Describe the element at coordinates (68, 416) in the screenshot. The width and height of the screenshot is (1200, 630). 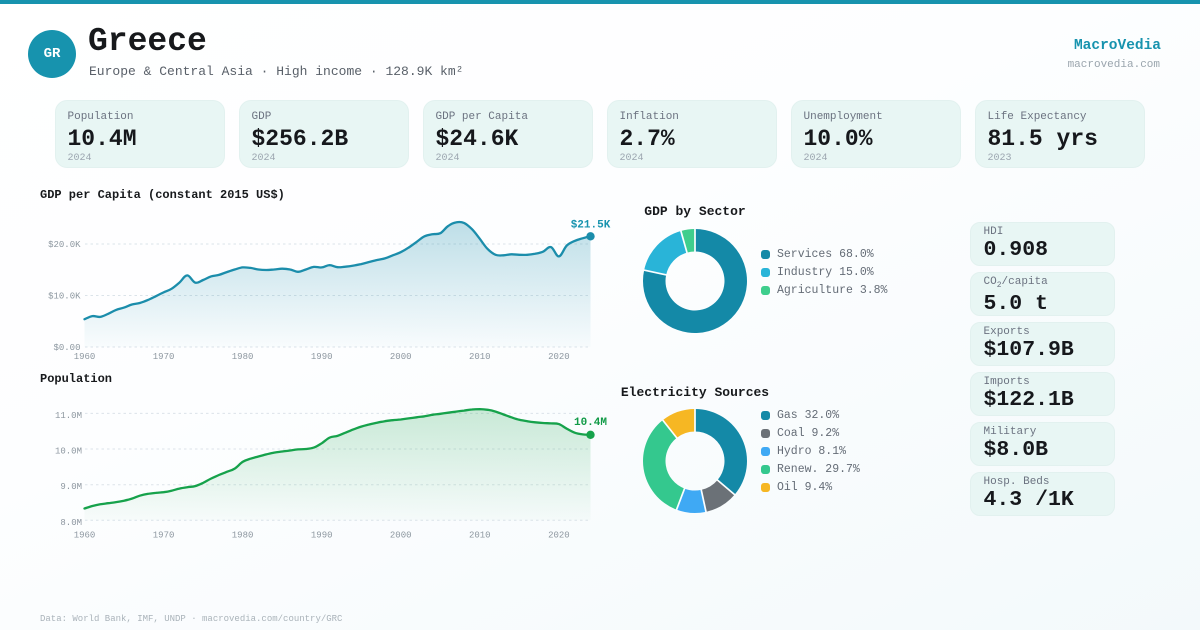
I see `svg-text: 11.0M` at that location.